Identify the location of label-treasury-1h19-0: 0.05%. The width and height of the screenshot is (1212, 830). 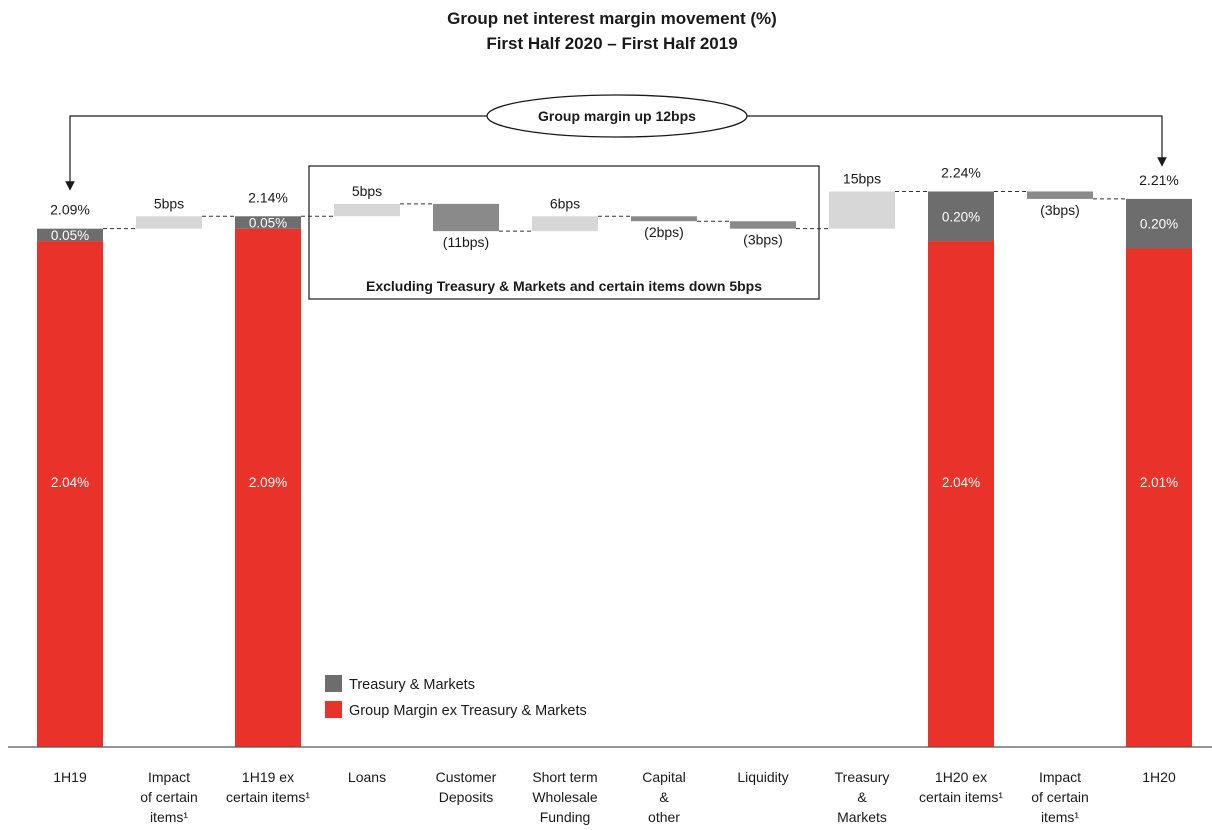
(70, 235).